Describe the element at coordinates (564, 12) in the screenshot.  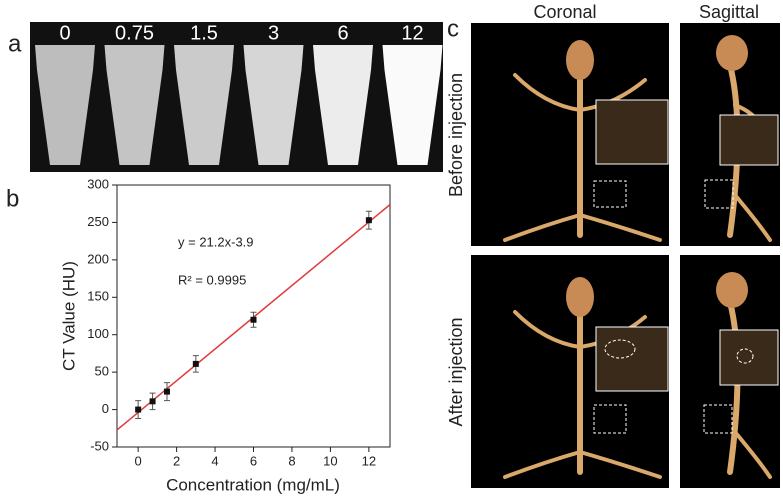
I see `column-header: Coronal` at that location.